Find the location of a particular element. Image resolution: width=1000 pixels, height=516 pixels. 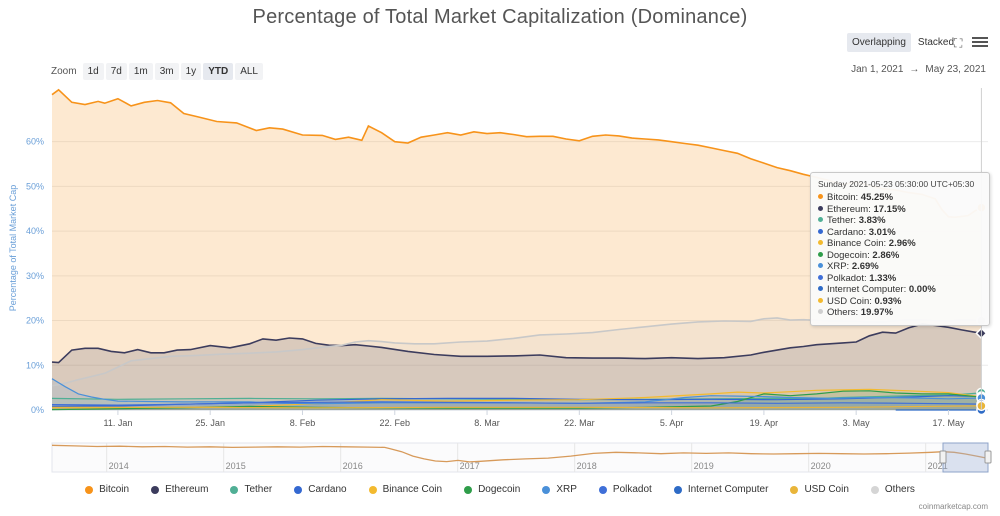

y-tick-label: 20% is located at coordinates (35, 321).